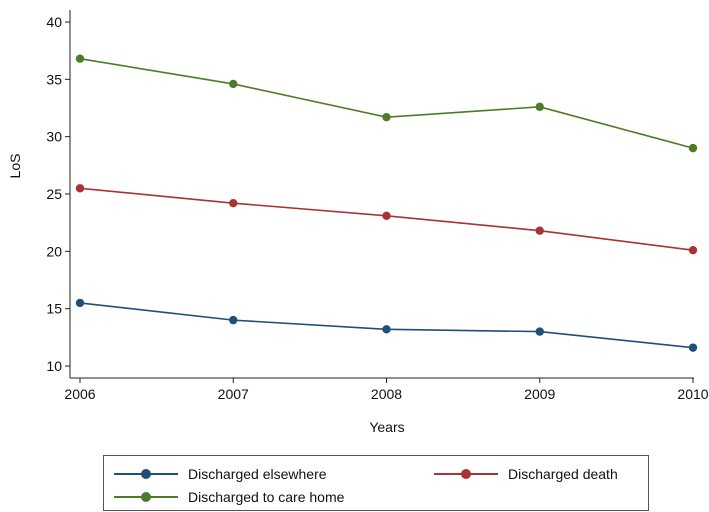  Describe the element at coordinates (54, 137) in the screenshot. I see `y-tick-label: 30` at that location.